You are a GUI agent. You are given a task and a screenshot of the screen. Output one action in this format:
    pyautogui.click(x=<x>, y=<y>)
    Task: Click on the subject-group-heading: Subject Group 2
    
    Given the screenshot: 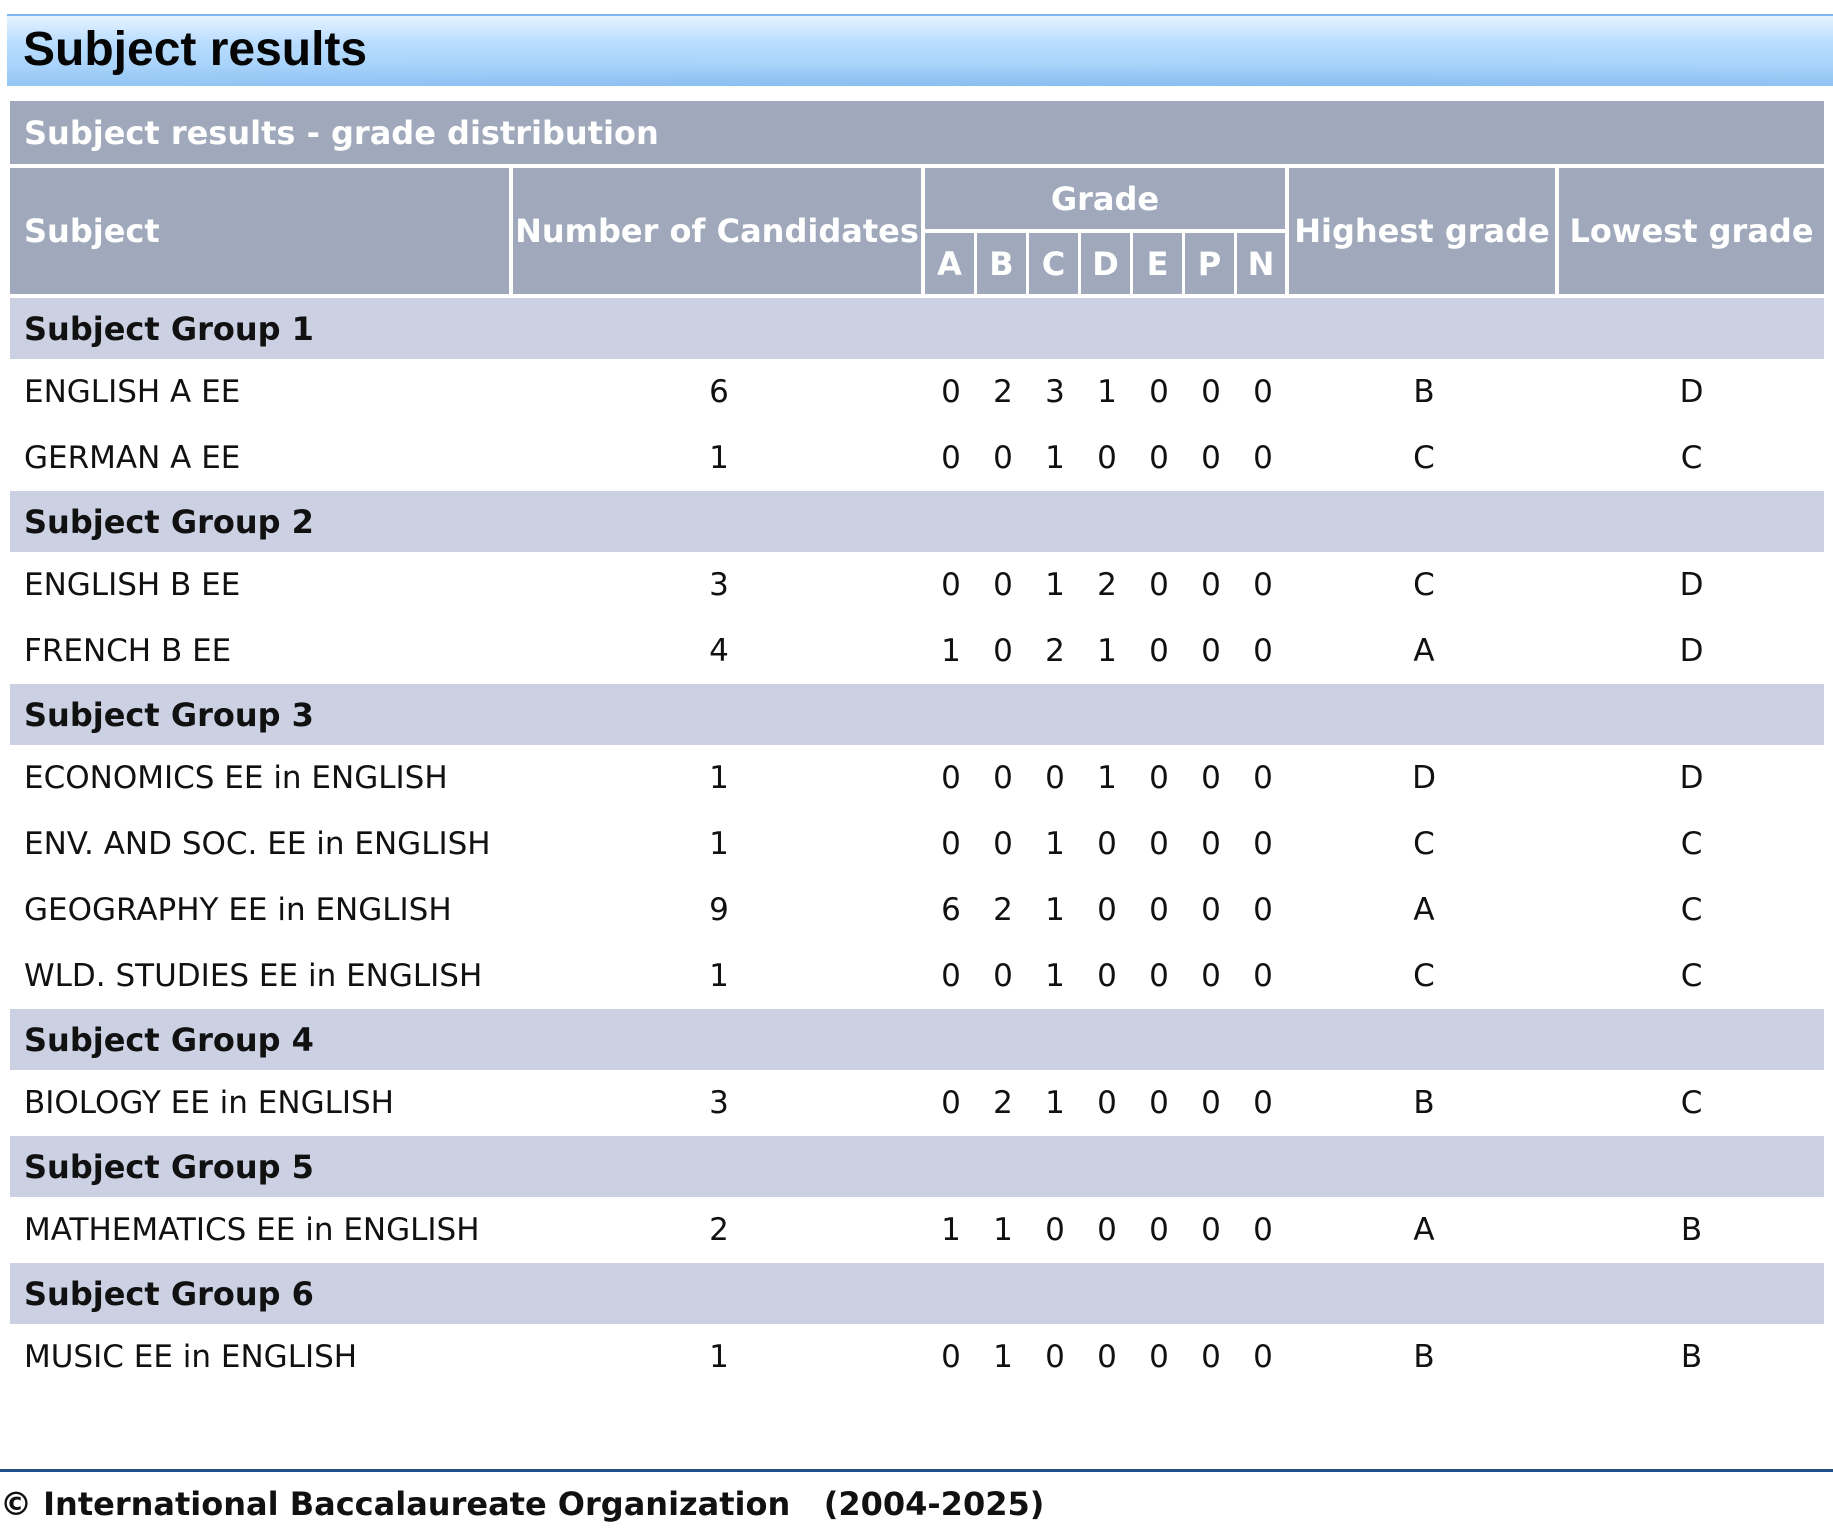 What is the action you would take?
    pyautogui.click(x=917, y=521)
    